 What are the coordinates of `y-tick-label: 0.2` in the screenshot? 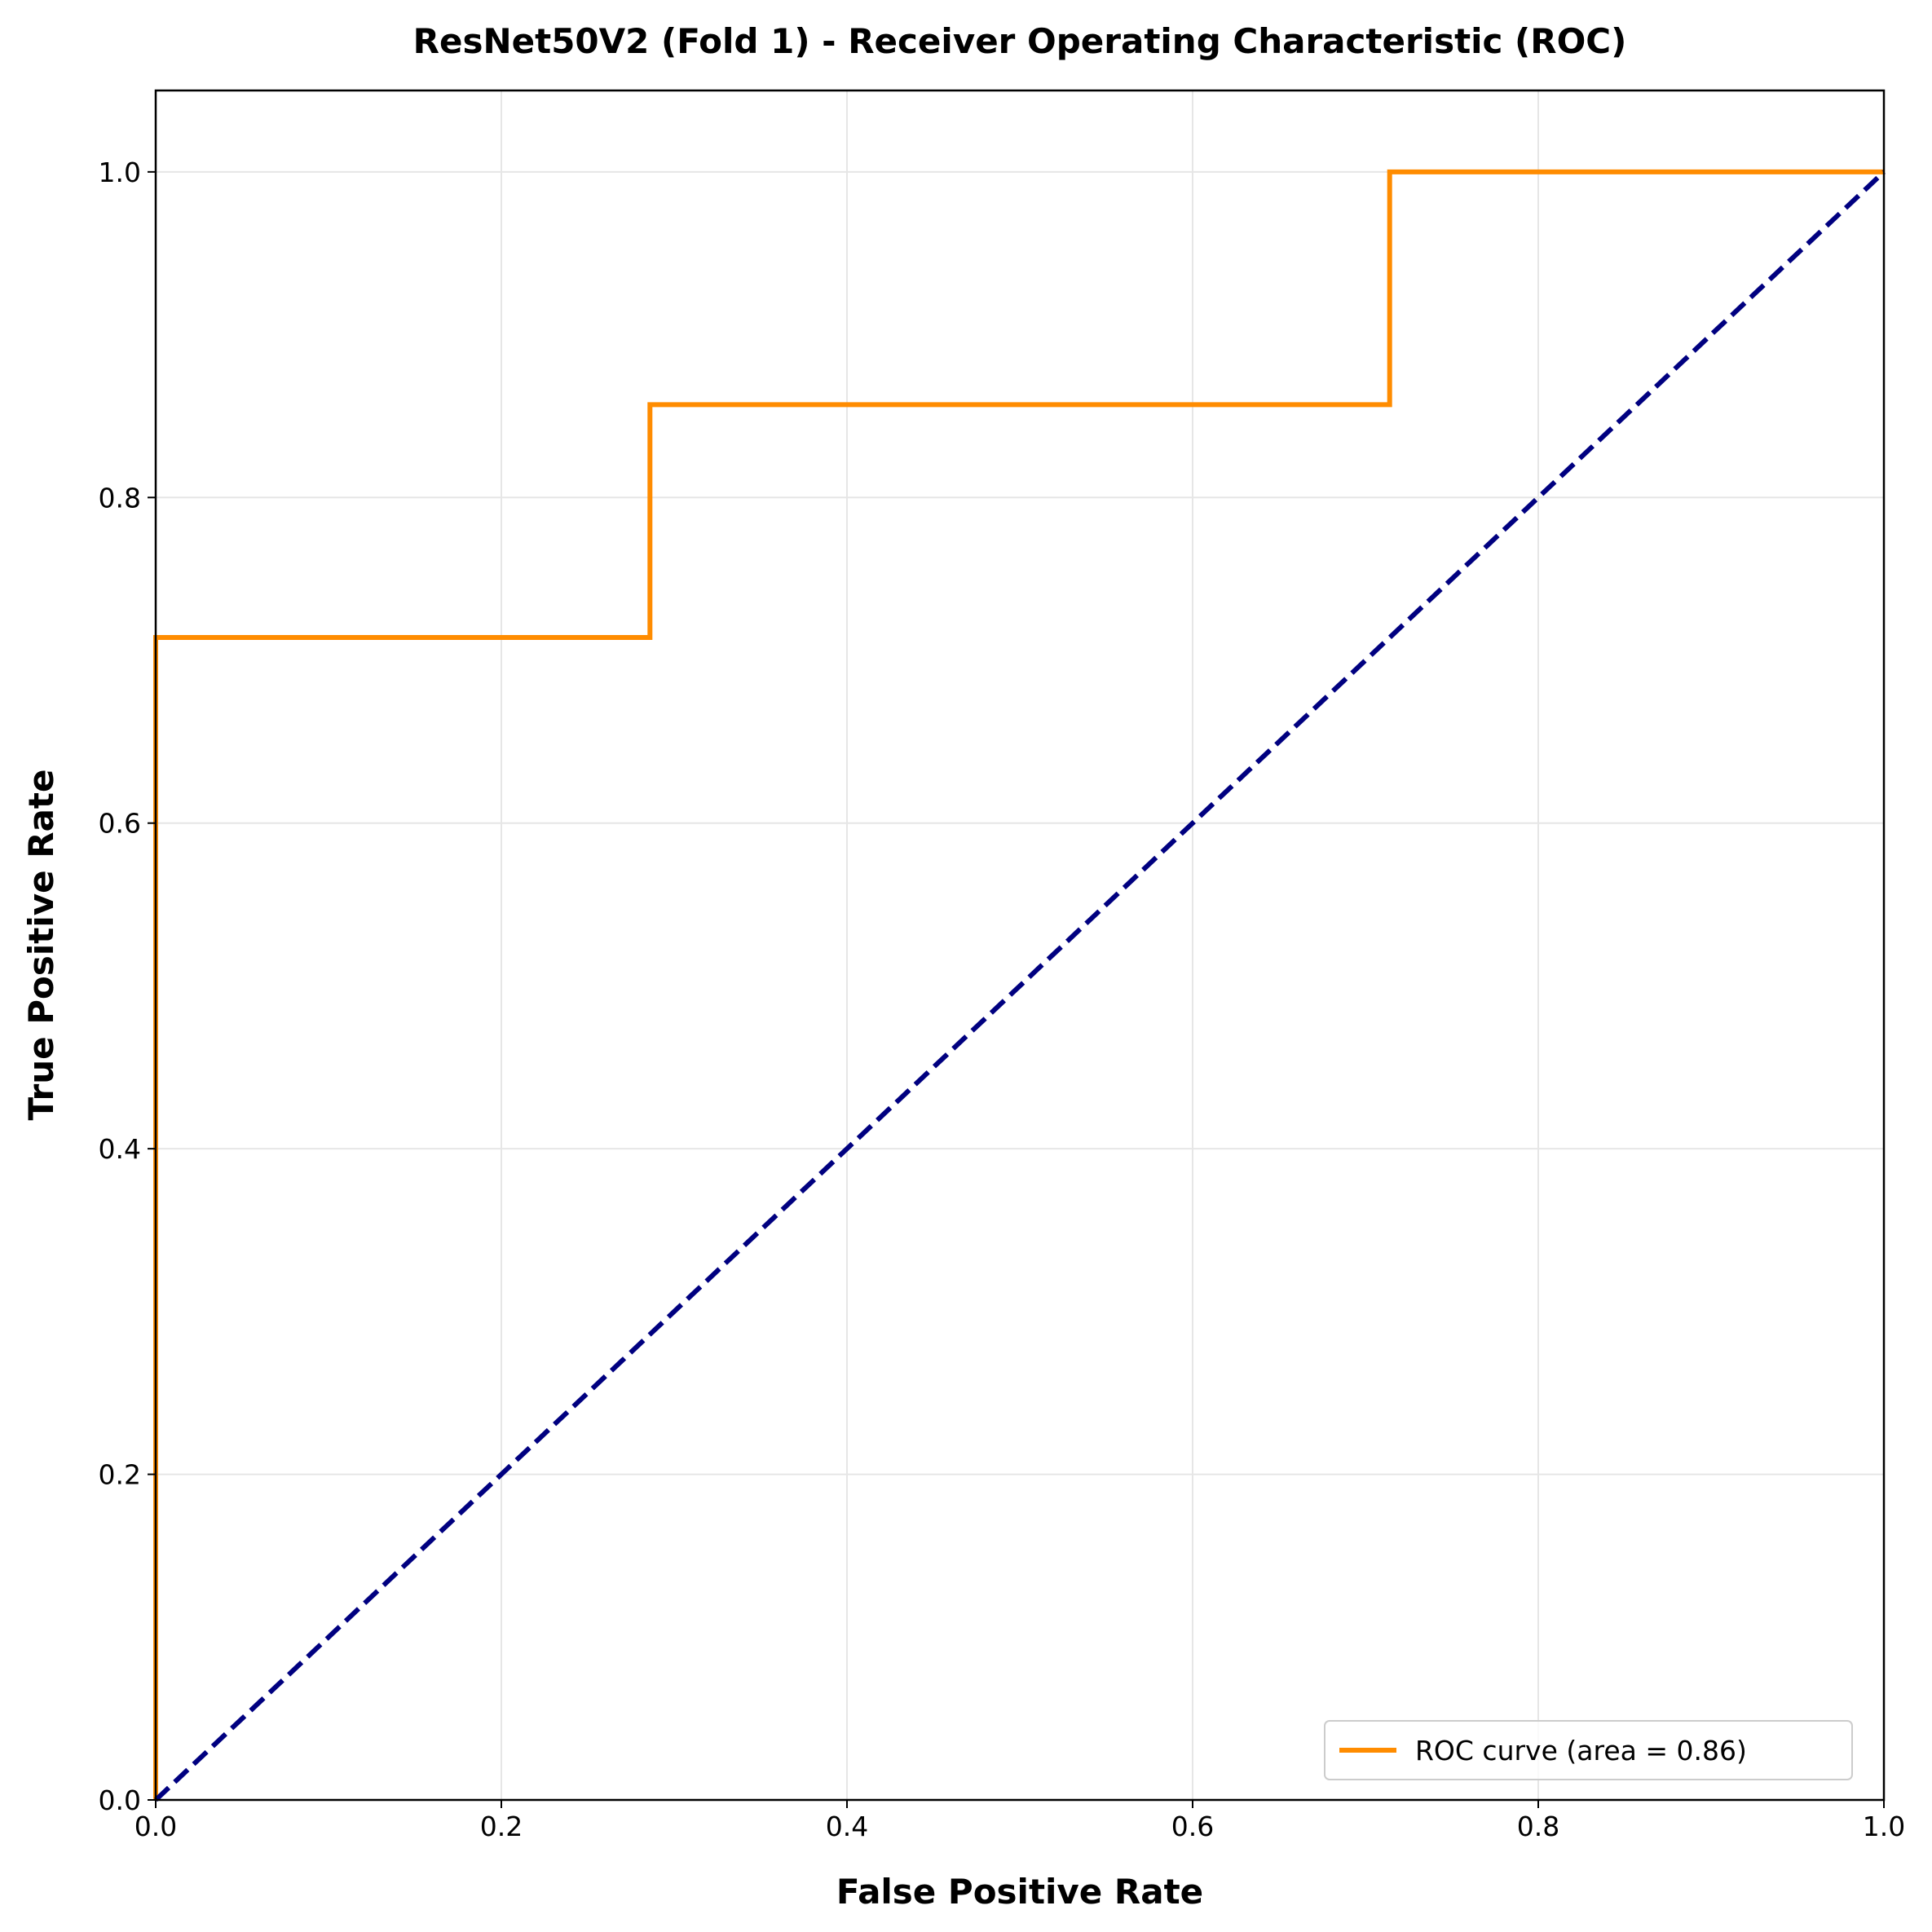 It's located at (120, 1475).